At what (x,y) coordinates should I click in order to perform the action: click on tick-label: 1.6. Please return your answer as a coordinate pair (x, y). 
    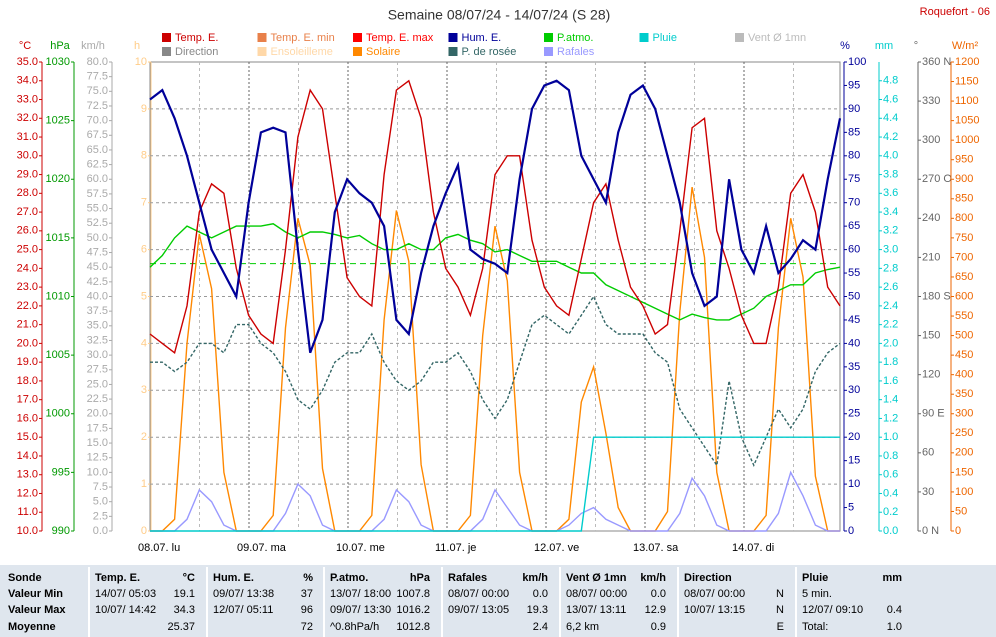
    Looking at the image, I should click on (890, 381).